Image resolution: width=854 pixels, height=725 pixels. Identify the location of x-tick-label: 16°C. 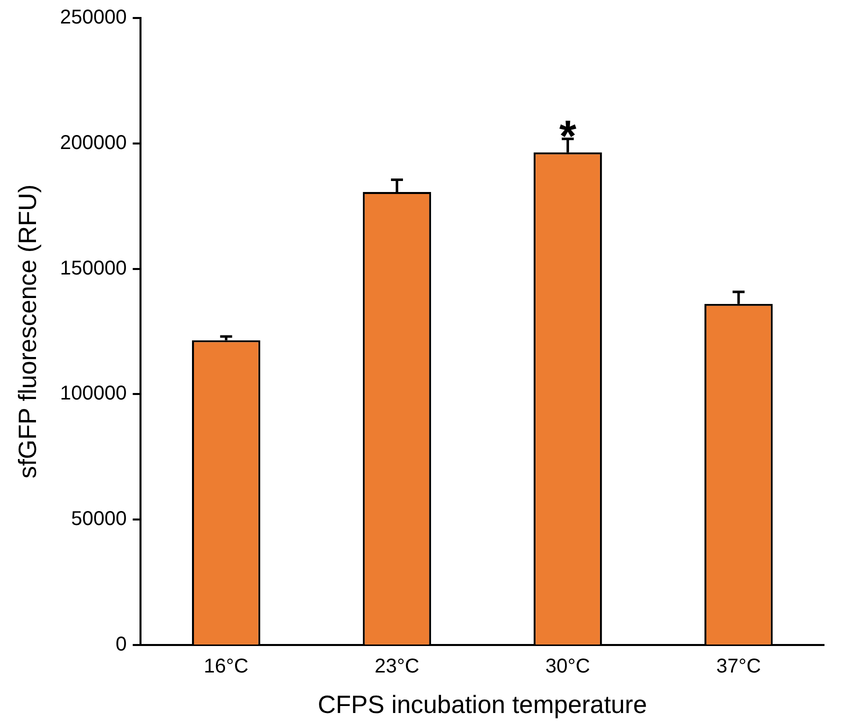
(226, 667).